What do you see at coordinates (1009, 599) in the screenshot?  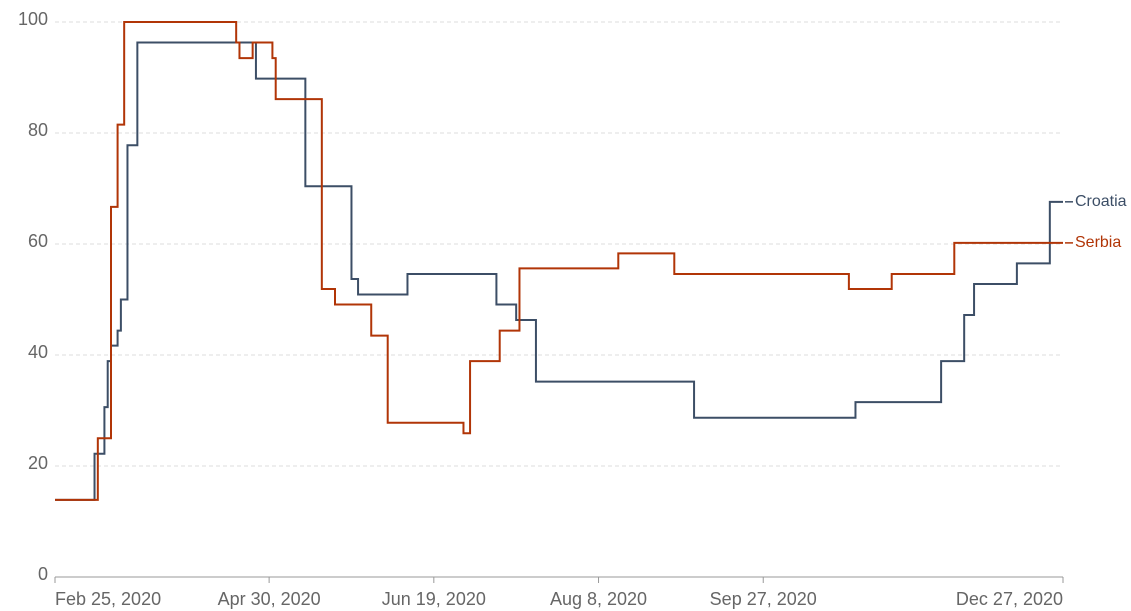 I see `x-tick-label: Dec 27, 2020` at bounding box center [1009, 599].